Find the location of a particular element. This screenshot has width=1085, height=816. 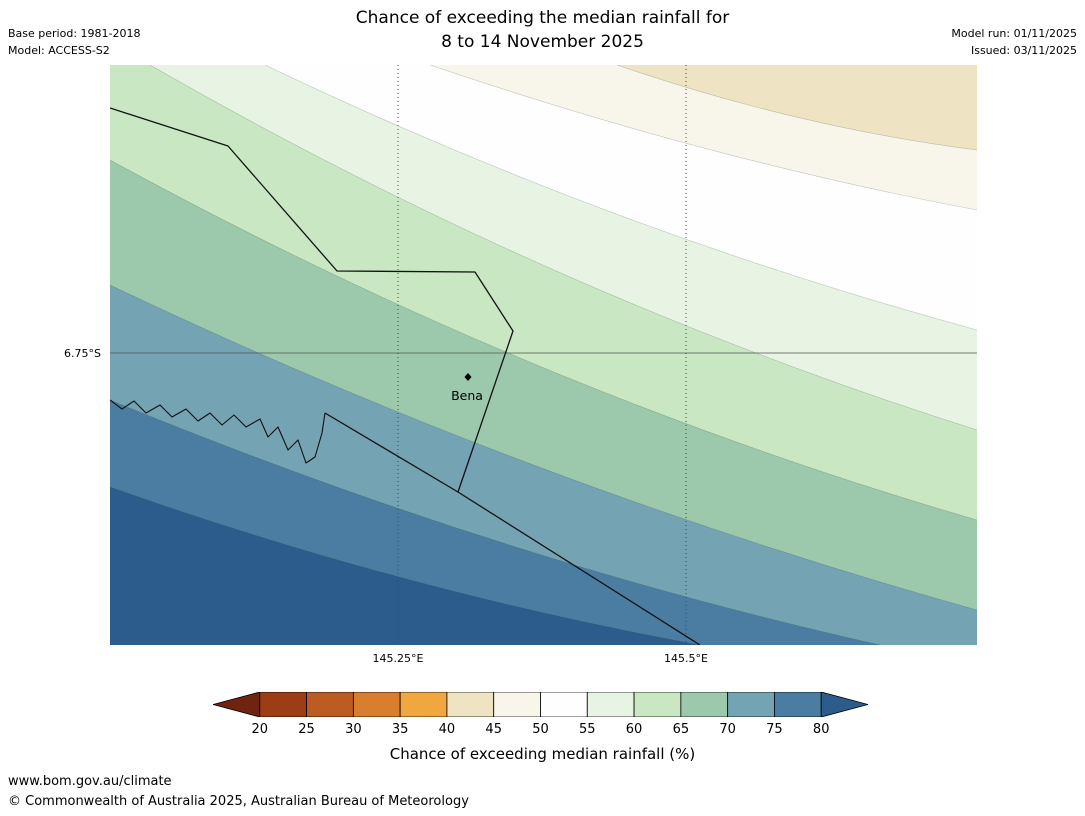

band-80-plus is located at coordinates (405, 566).